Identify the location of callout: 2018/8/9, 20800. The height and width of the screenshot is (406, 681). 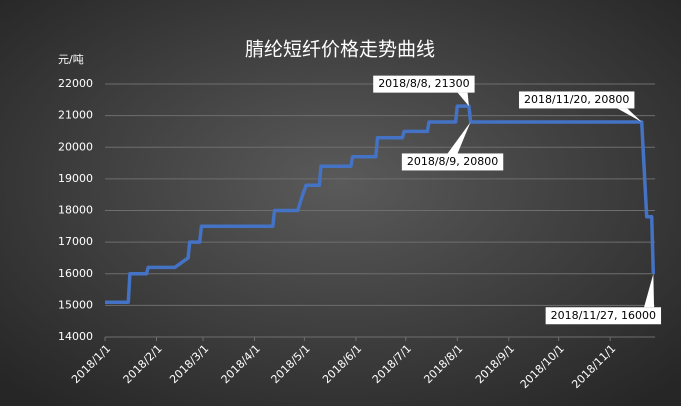
(452, 146).